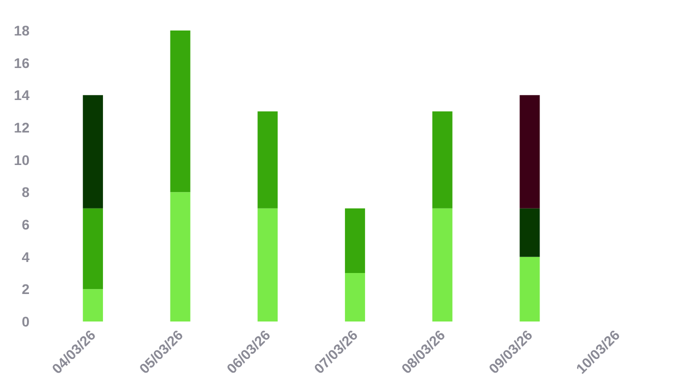 This screenshot has height=391, width=689. Describe the element at coordinates (26, 192) in the screenshot. I see `y-tick-label: 8` at that location.